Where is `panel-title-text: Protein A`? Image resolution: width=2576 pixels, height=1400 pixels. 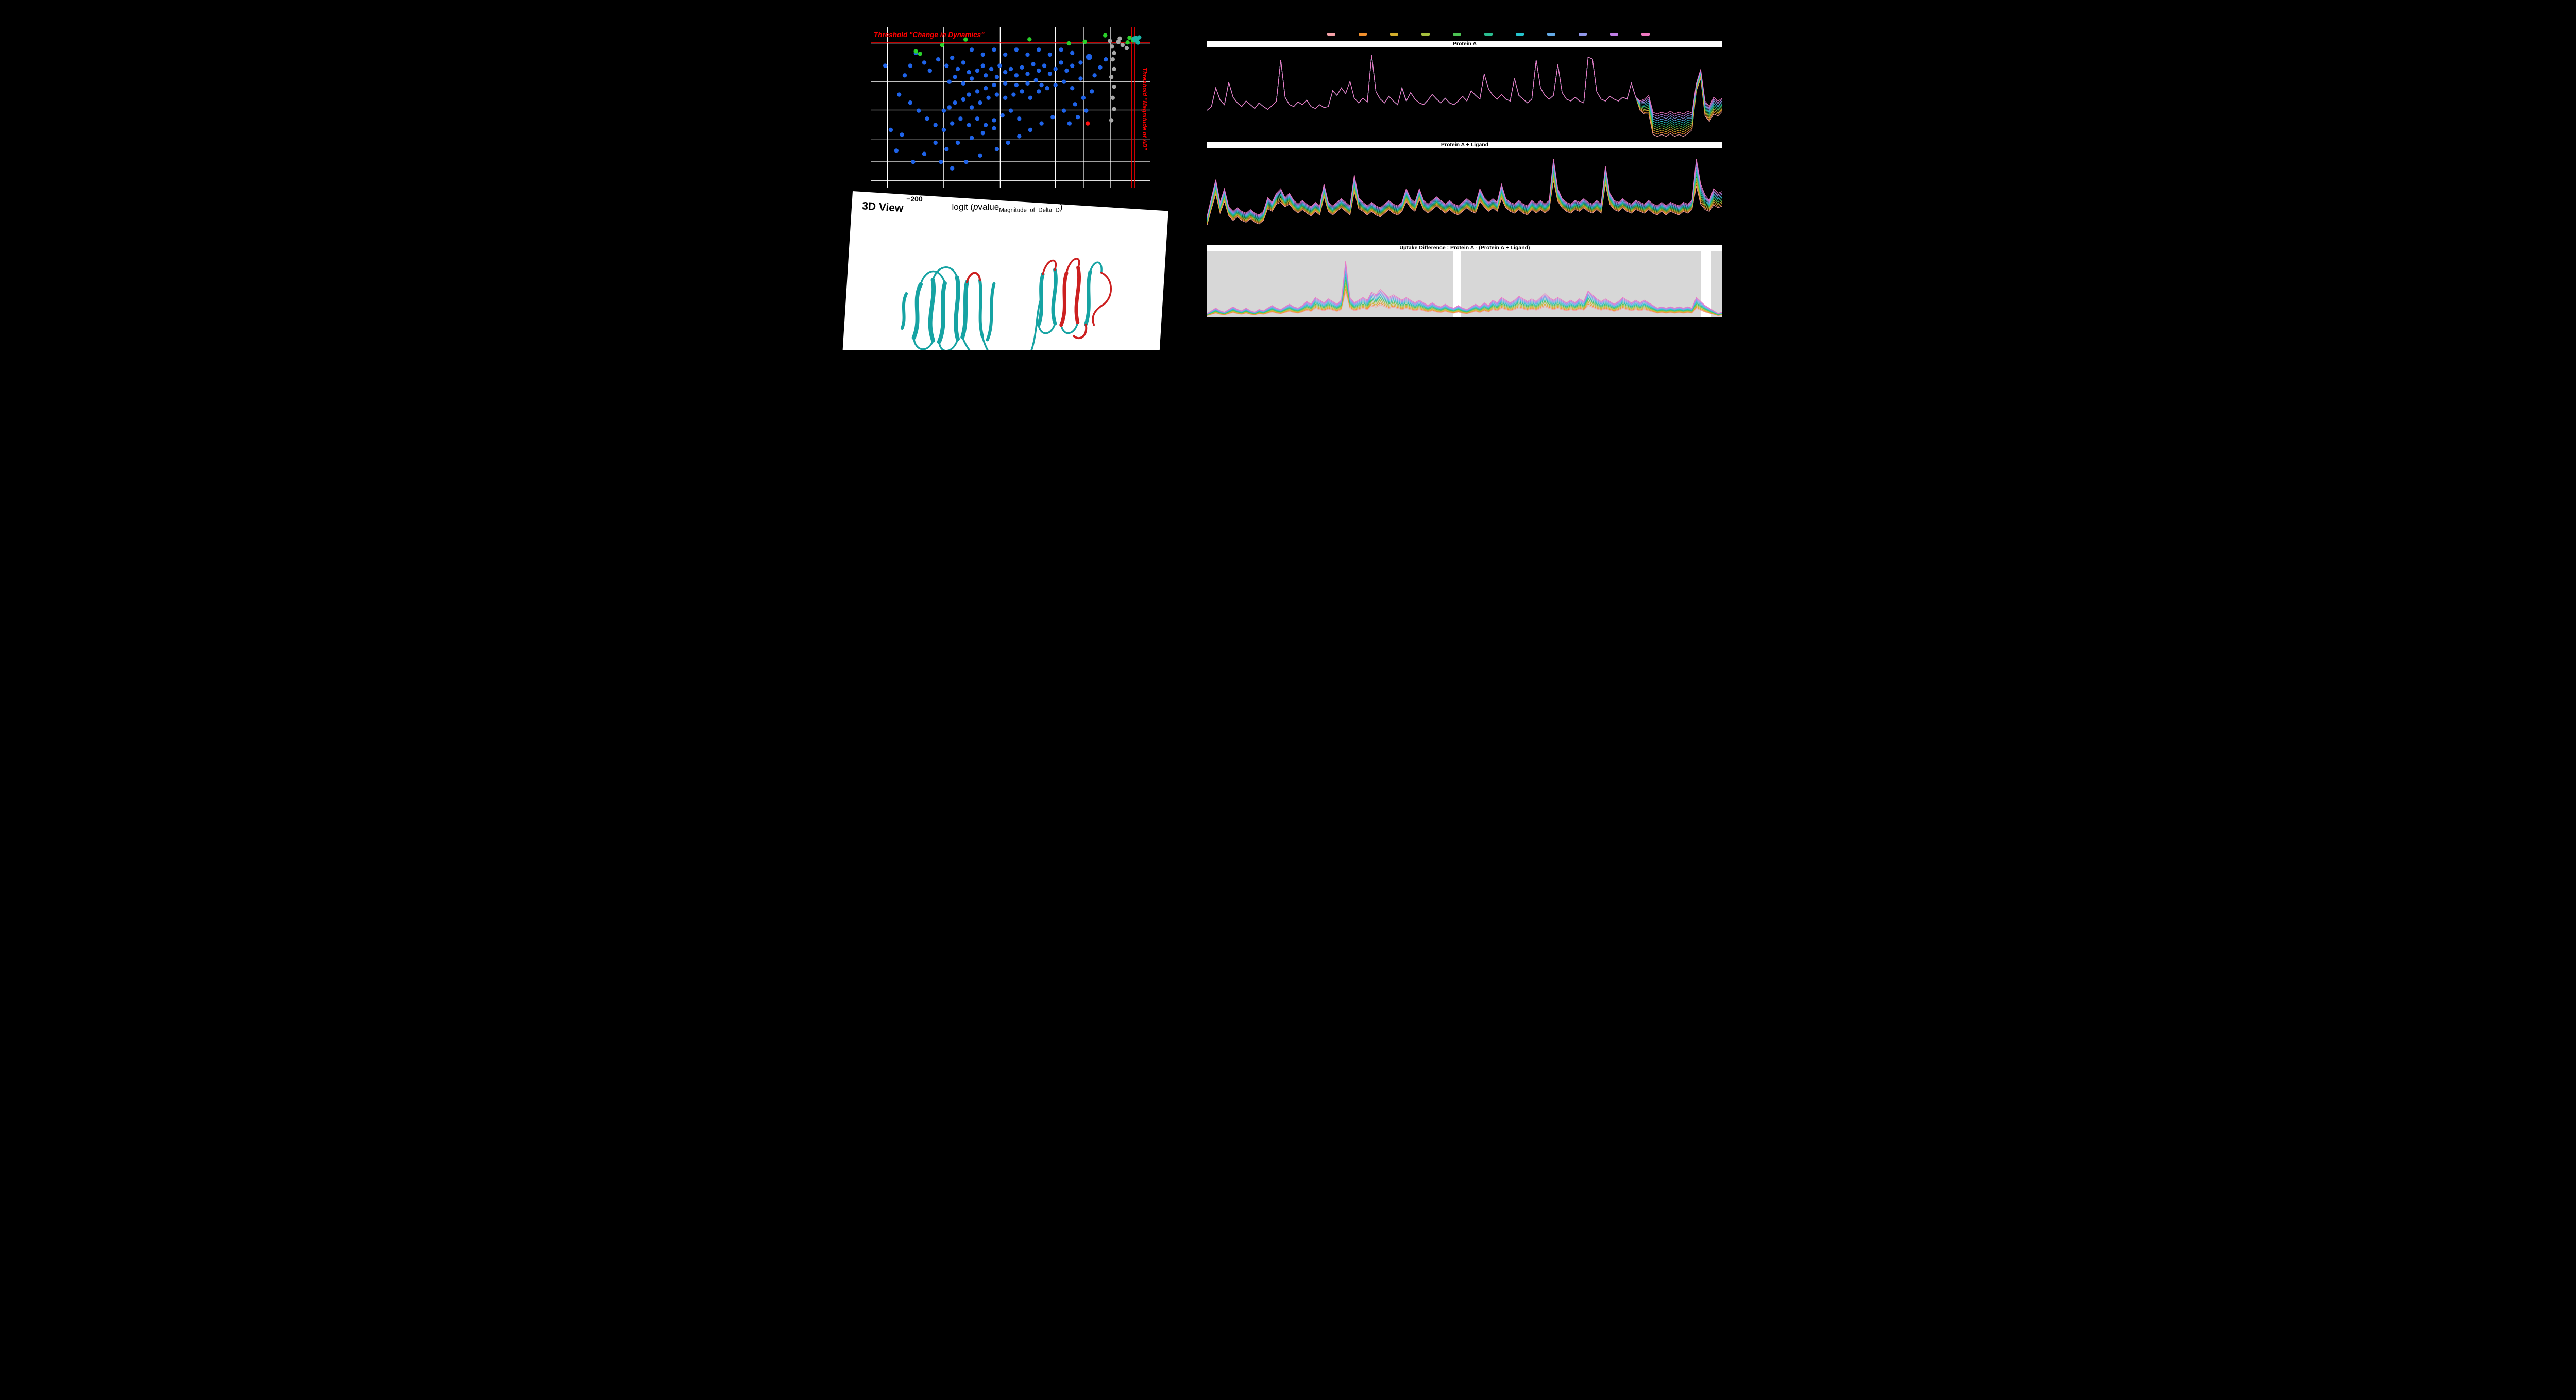
panel-title-text: Protein A is located at coordinates (1464, 44).